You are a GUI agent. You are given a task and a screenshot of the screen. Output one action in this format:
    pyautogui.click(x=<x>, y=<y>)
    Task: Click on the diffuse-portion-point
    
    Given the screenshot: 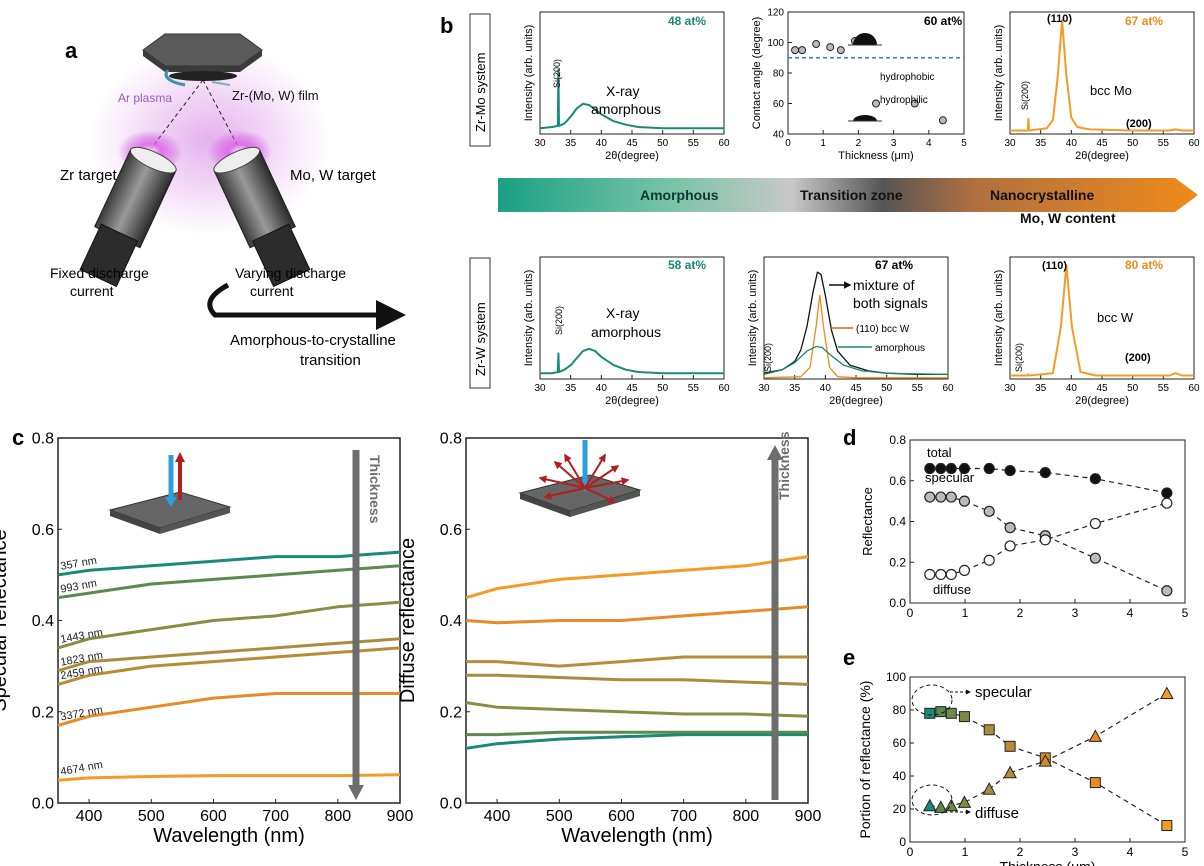 What is the action you would take?
    pyautogui.click(x=1010, y=772)
    